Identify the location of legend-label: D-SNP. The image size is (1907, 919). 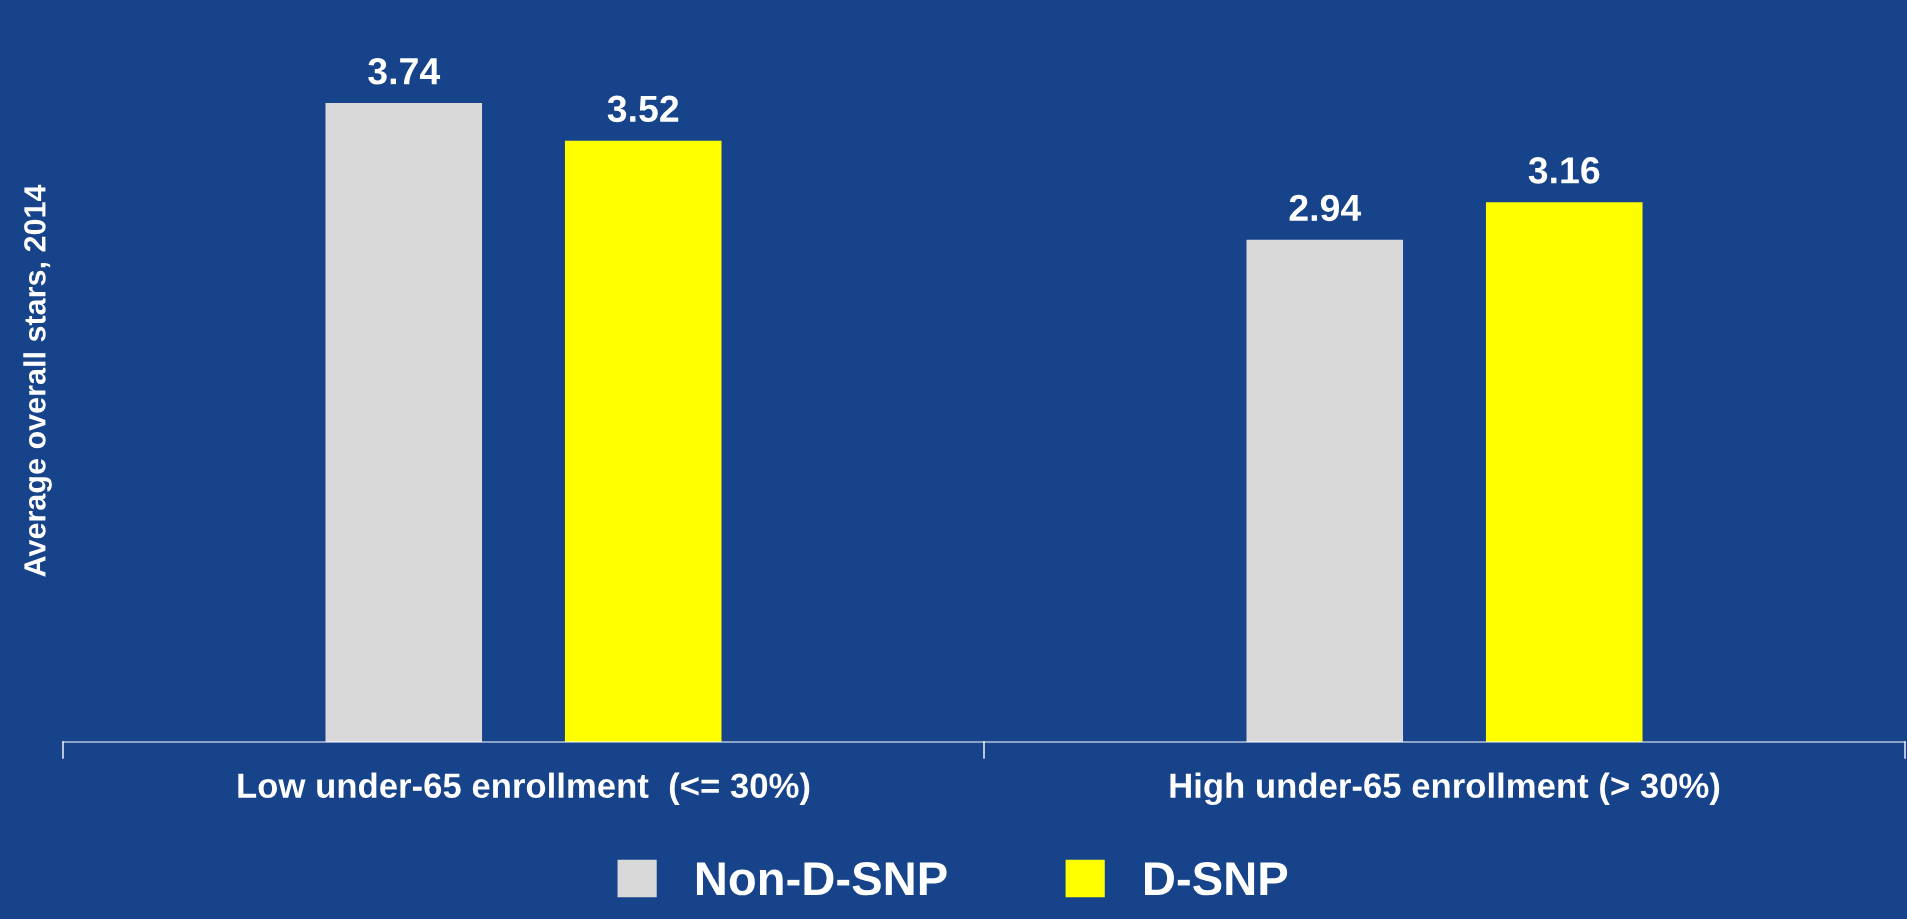
(1216, 878).